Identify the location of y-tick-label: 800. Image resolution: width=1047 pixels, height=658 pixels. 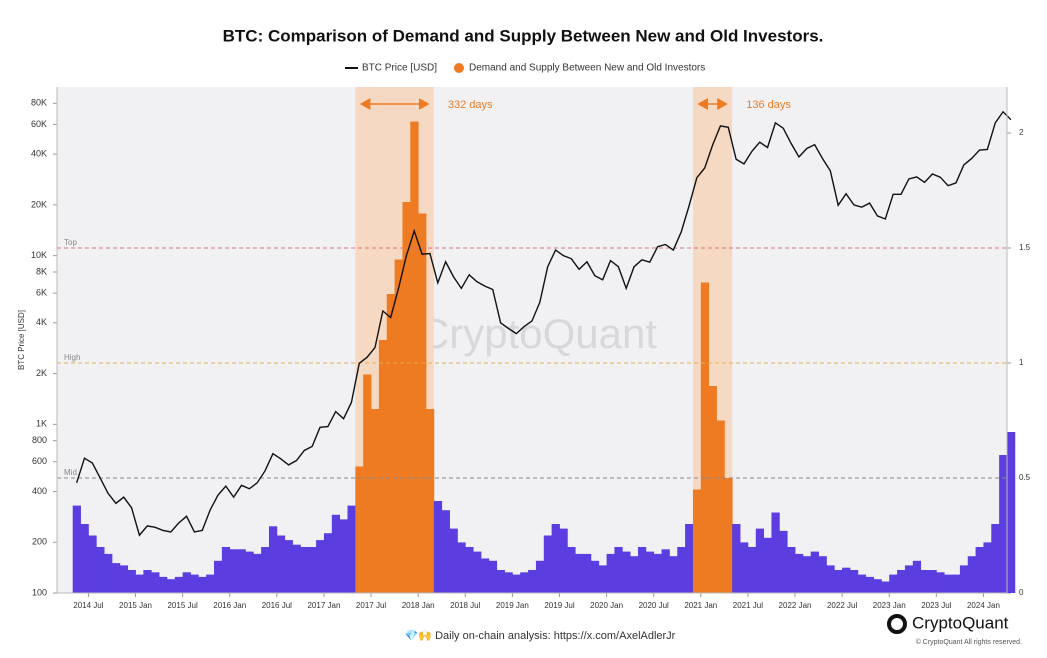
(39, 440).